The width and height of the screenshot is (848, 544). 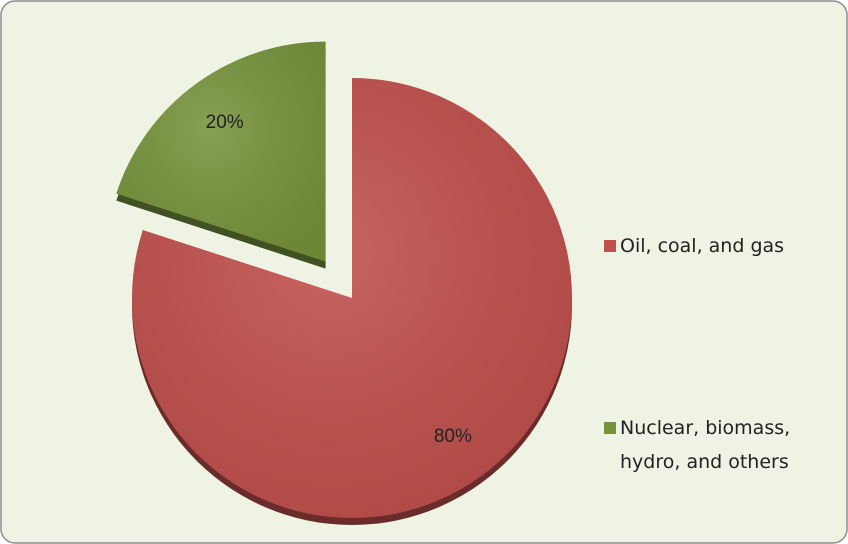 I want to click on legend-entry: Nuclear, biomass, hydro, and others, so click(x=705, y=445).